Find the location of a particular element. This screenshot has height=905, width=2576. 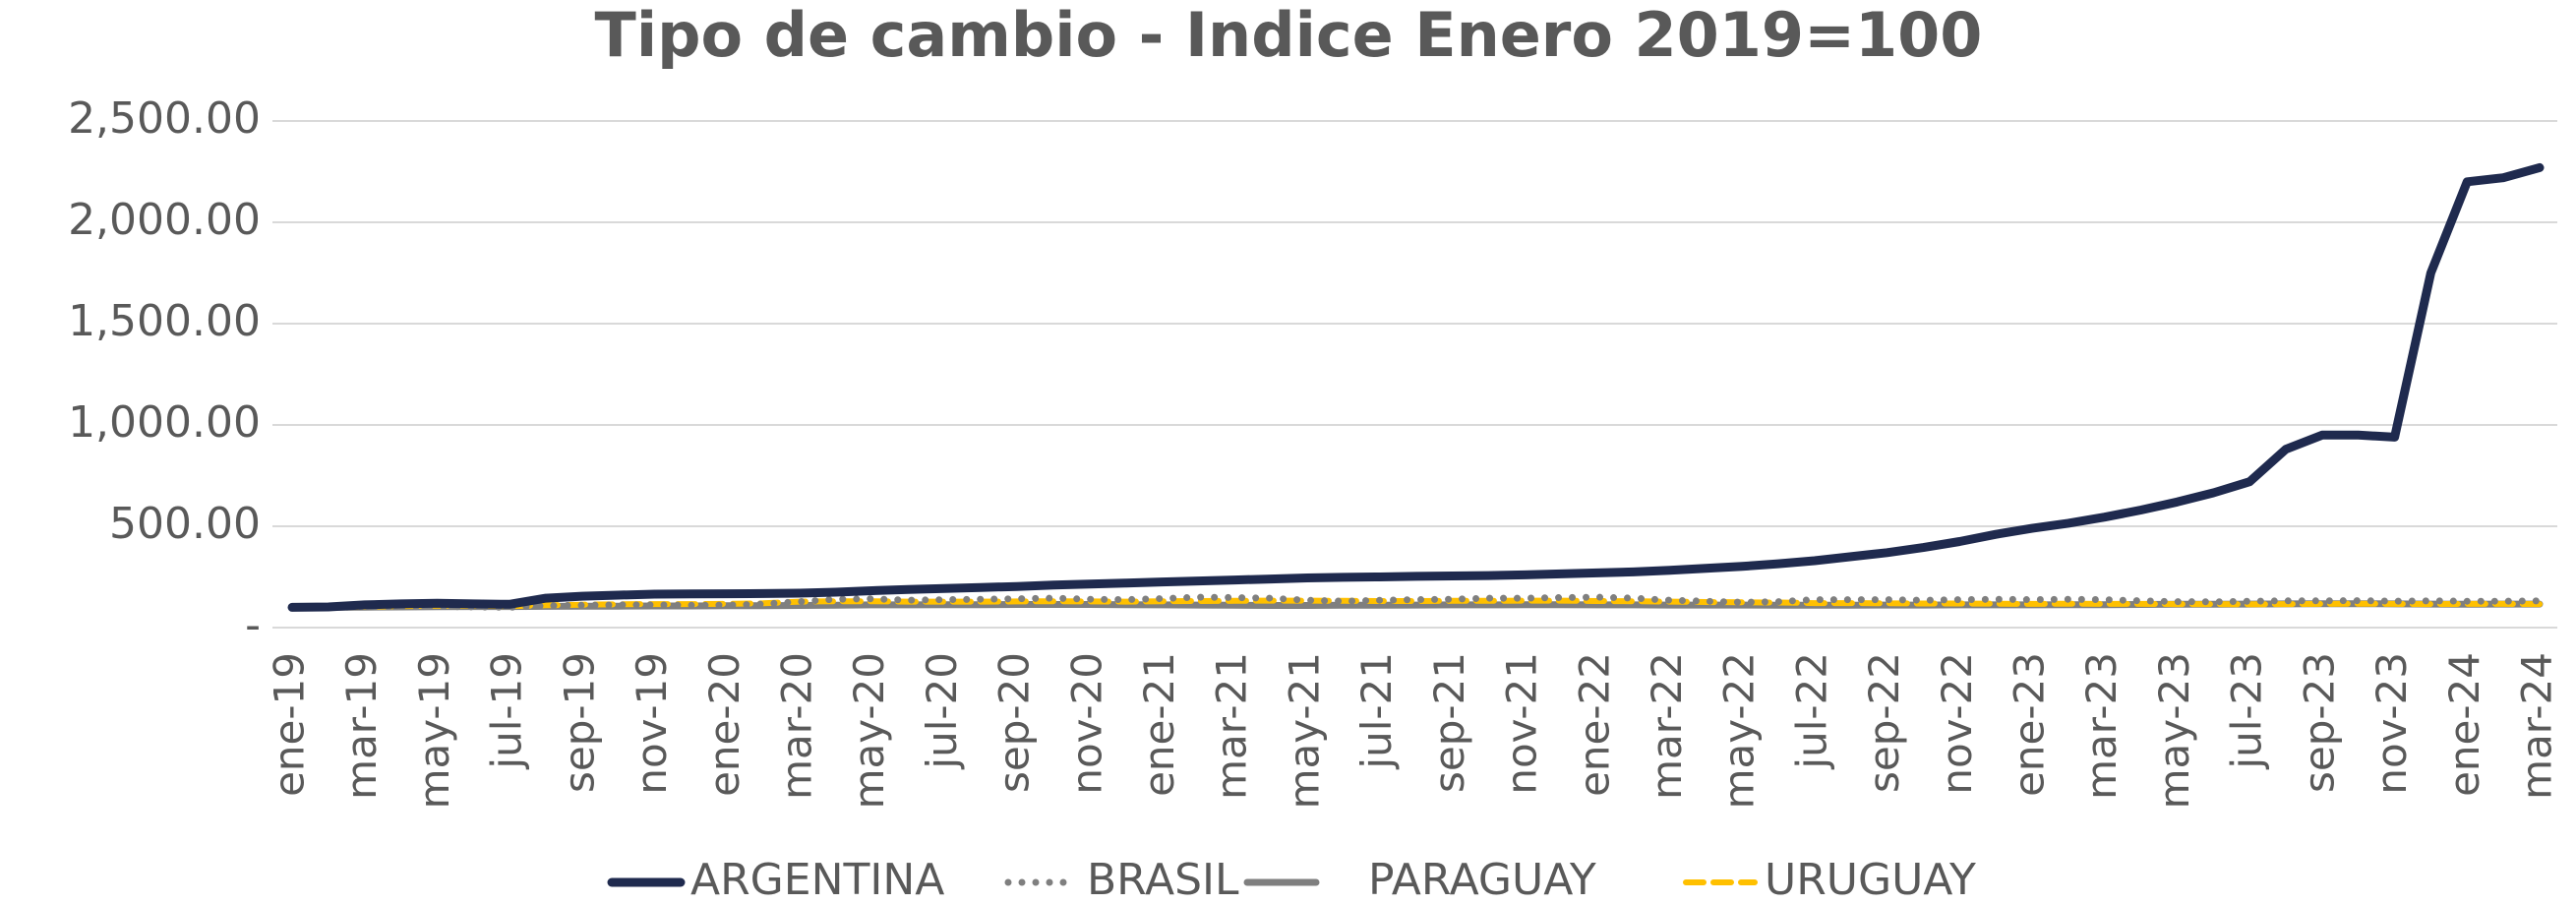

chart-title: Tipo de cambio - Indice Enero 2019=100 is located at coordinates (1289, 36).